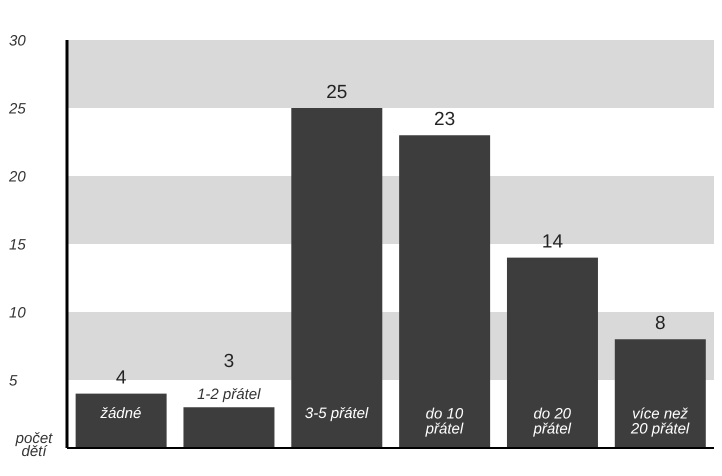 The height and width of the screenshot is (476, 722). I want to click on x-tick-label: více než 20 přátel, so click(660, 422).